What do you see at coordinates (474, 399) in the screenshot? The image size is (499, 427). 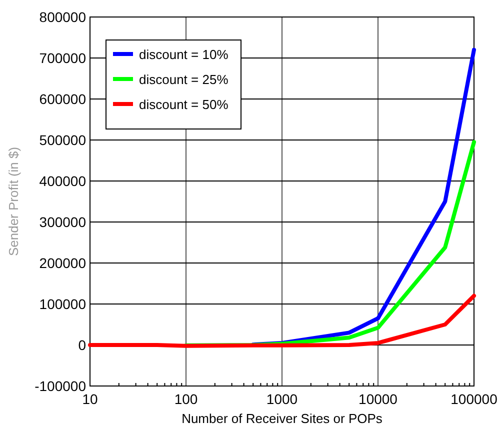 I see `x-tick-label: 100000` at bounding box center [474, 399].